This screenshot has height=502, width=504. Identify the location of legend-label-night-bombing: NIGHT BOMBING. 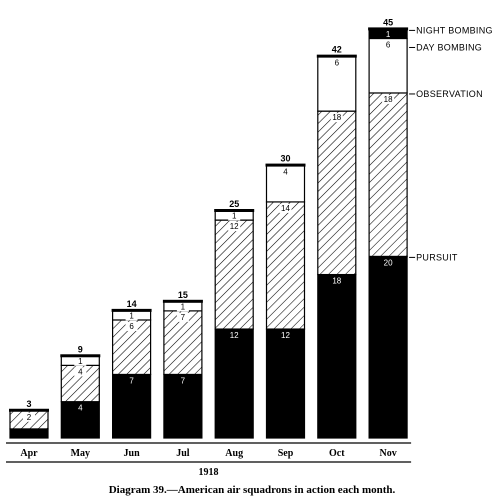
(454, 30).